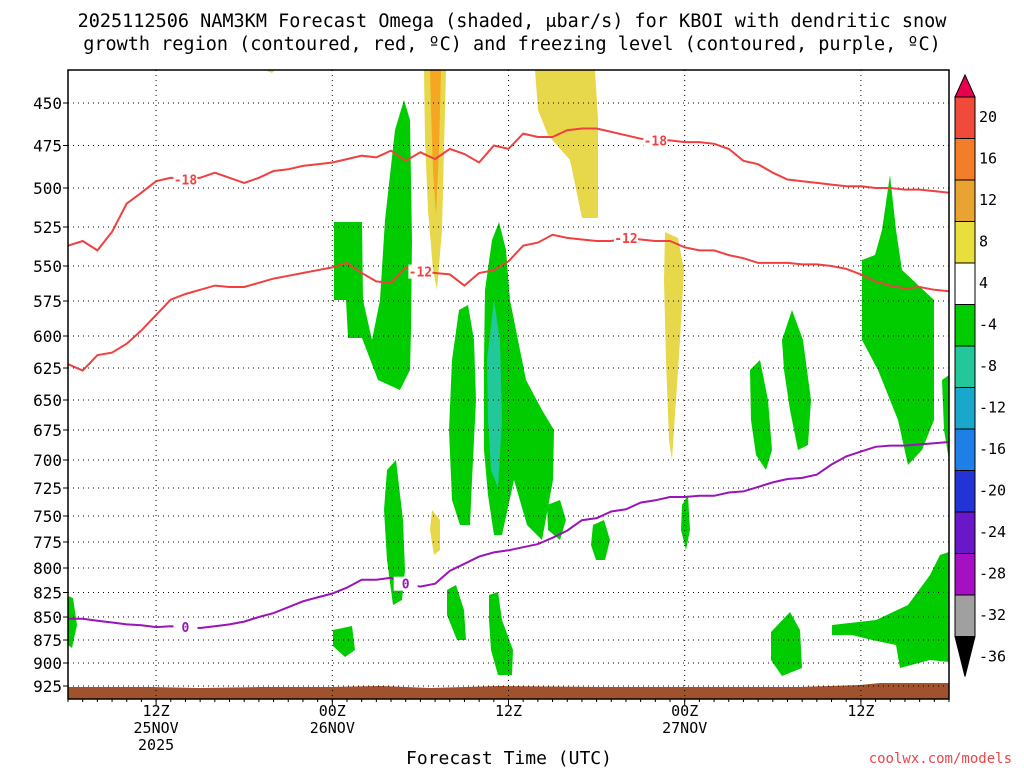 The height and width of the screenshot is (768, 1024). Describe the element at coordinates (47, 266) in the screenshot. I see `y-tick-label: 550` at that location.